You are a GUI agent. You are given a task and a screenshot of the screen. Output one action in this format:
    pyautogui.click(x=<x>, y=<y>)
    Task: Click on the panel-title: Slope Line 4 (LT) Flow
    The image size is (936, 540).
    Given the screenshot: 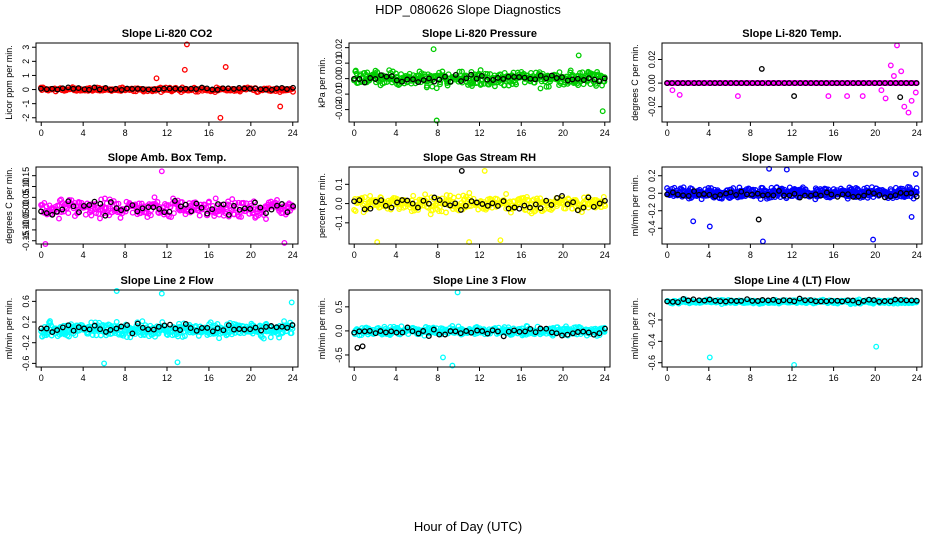 What is the action you would take?
    pyautogui.click(x=792, y=281)
    